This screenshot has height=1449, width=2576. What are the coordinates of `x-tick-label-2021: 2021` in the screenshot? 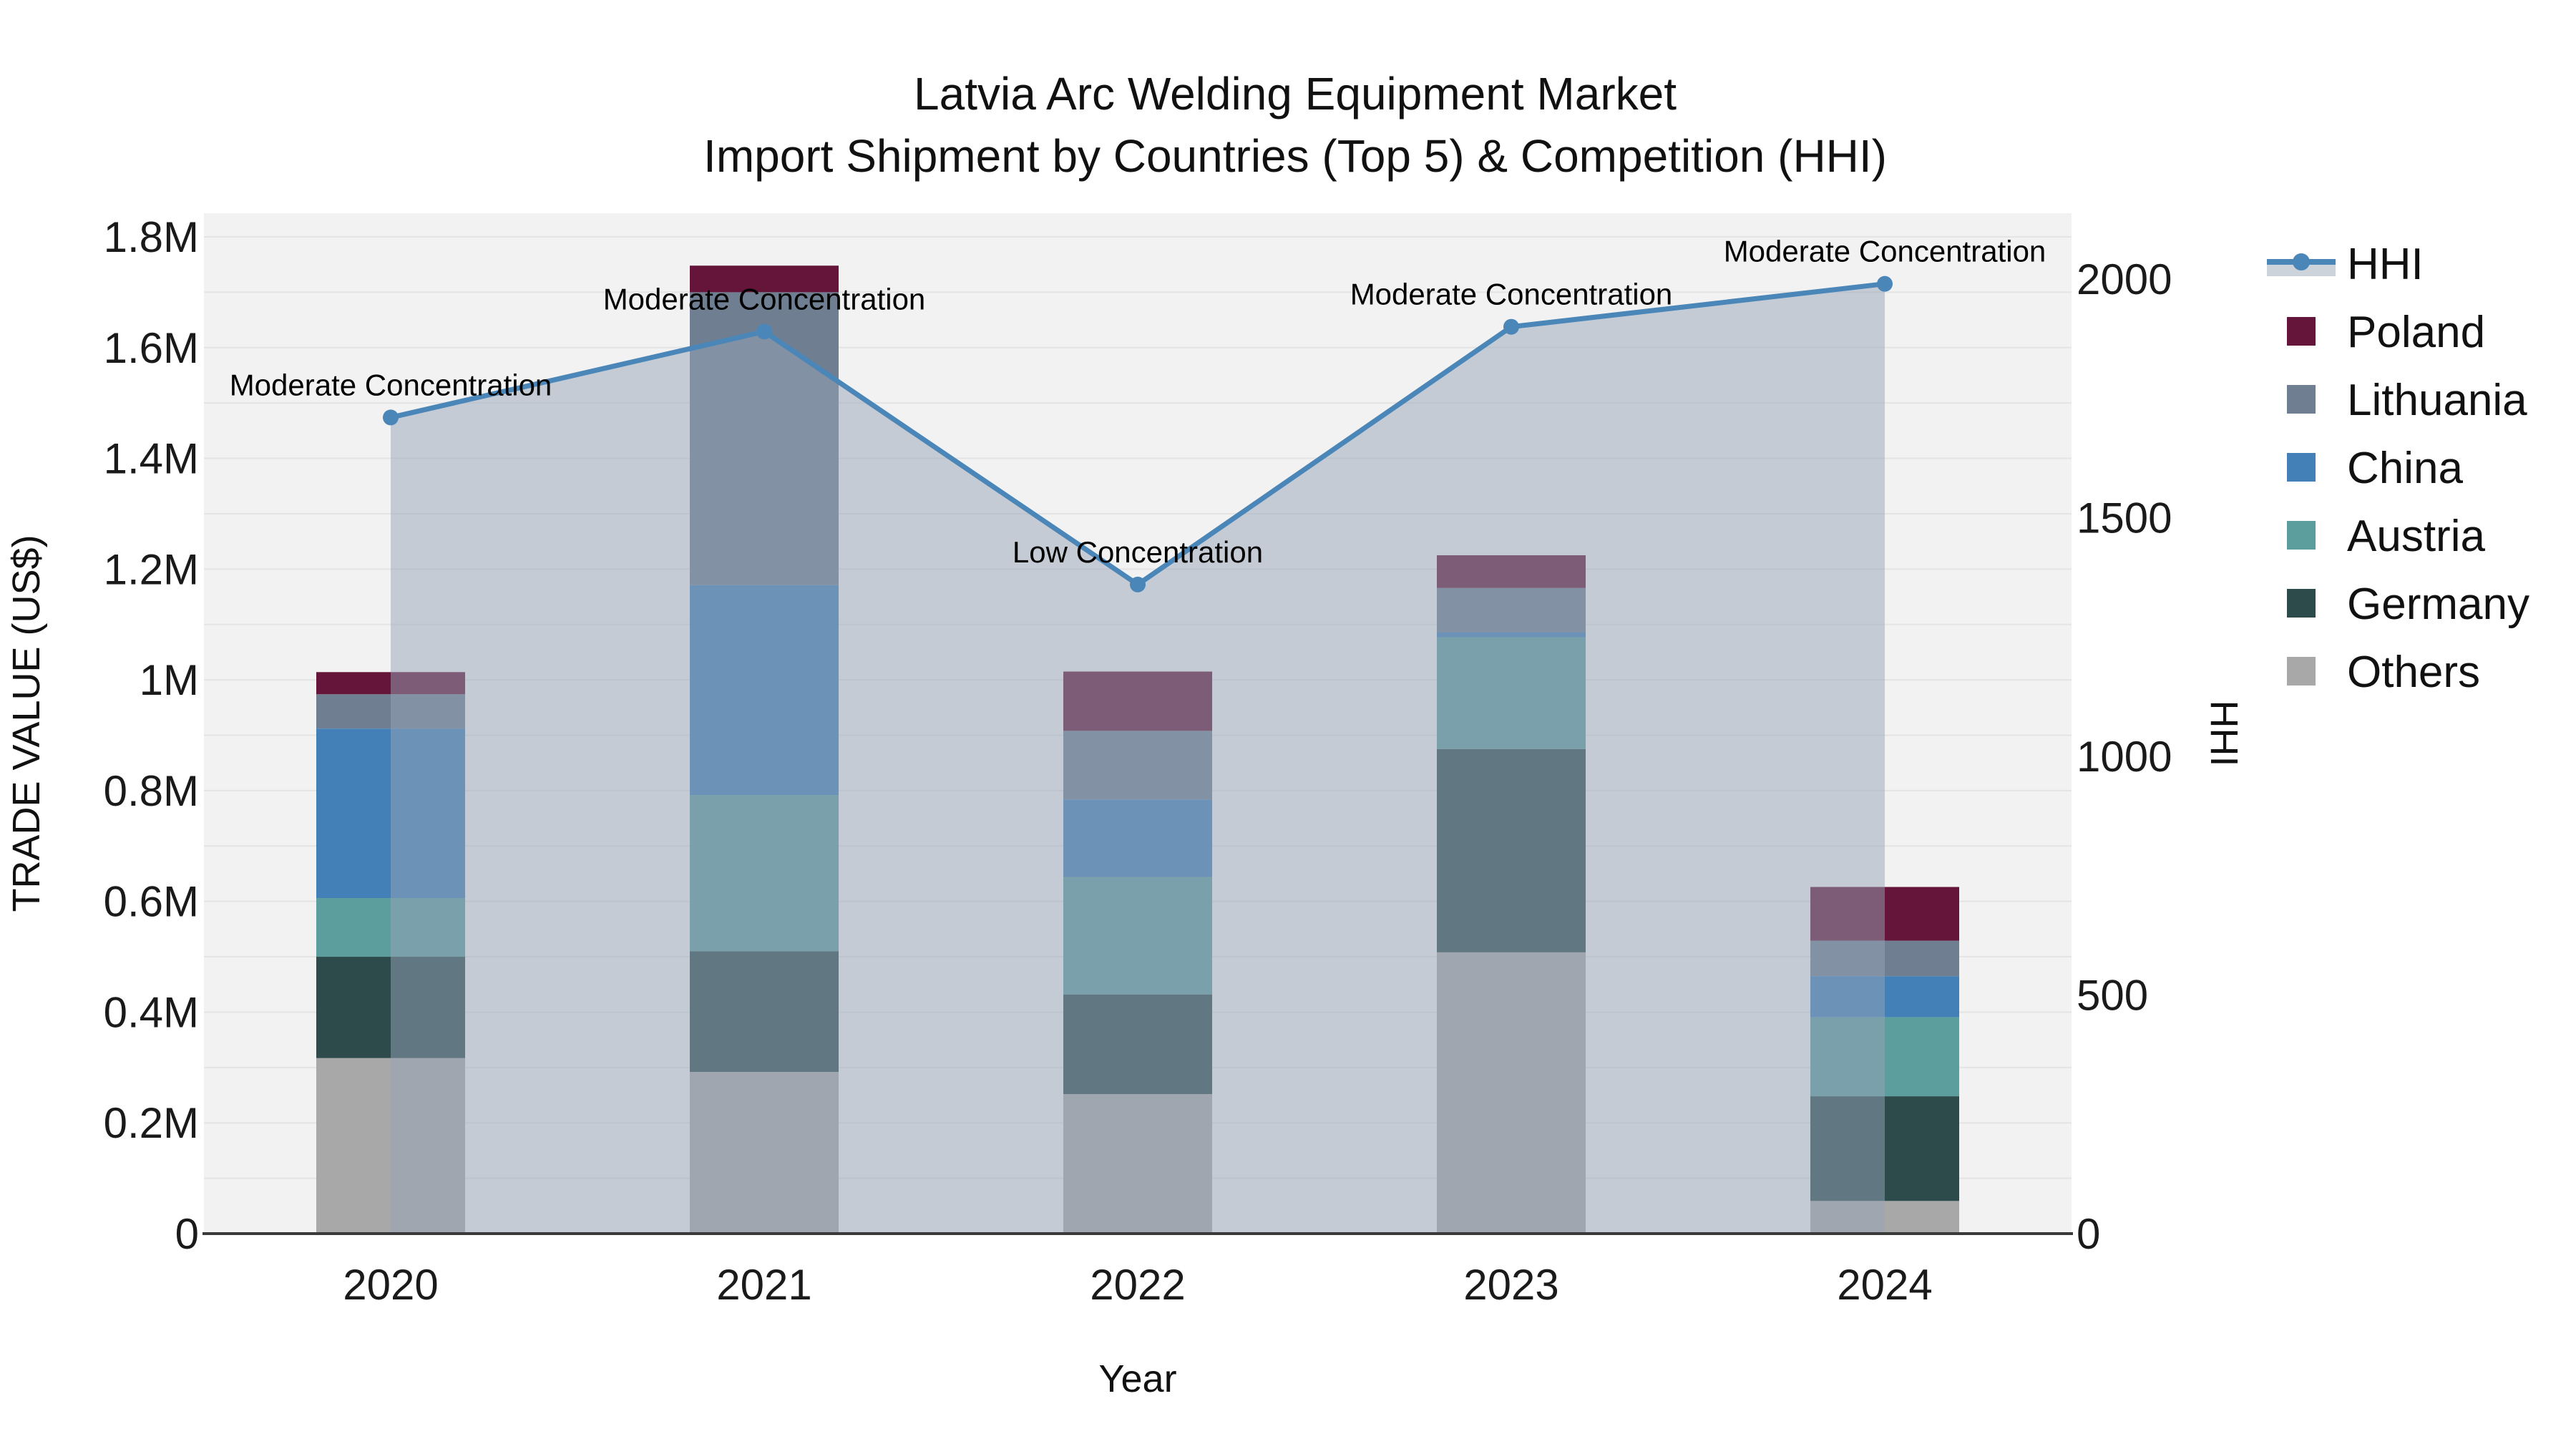 It's located at (763, 1285).